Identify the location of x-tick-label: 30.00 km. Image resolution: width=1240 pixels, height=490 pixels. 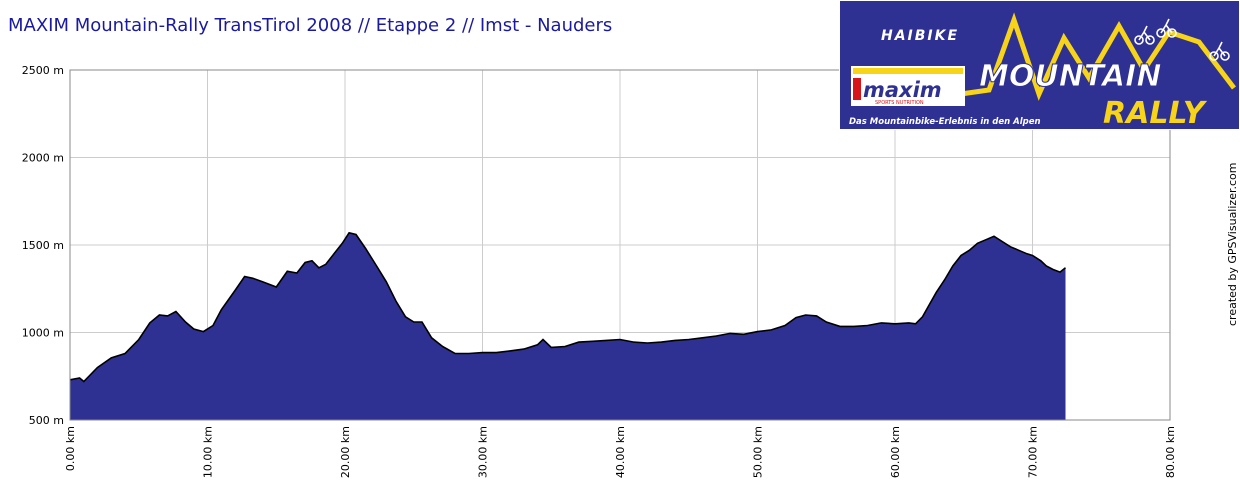
(483, 452).